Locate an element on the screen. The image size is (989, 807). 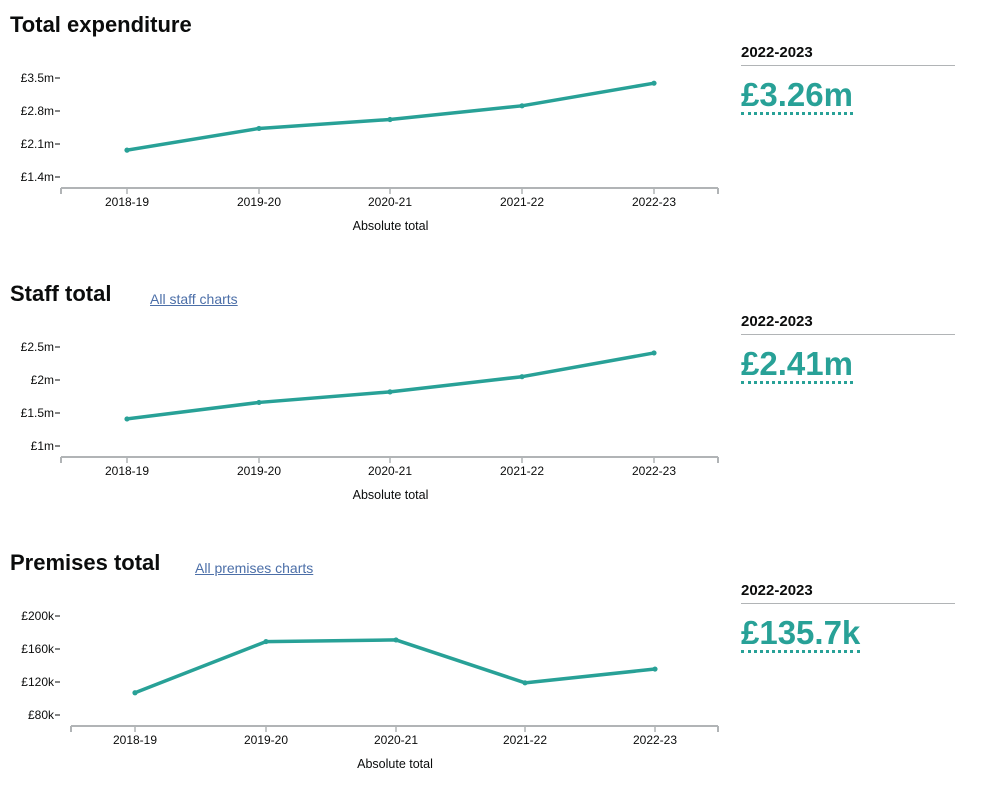
y-tick-label: £1.4m is located at coordinates (37, 177).